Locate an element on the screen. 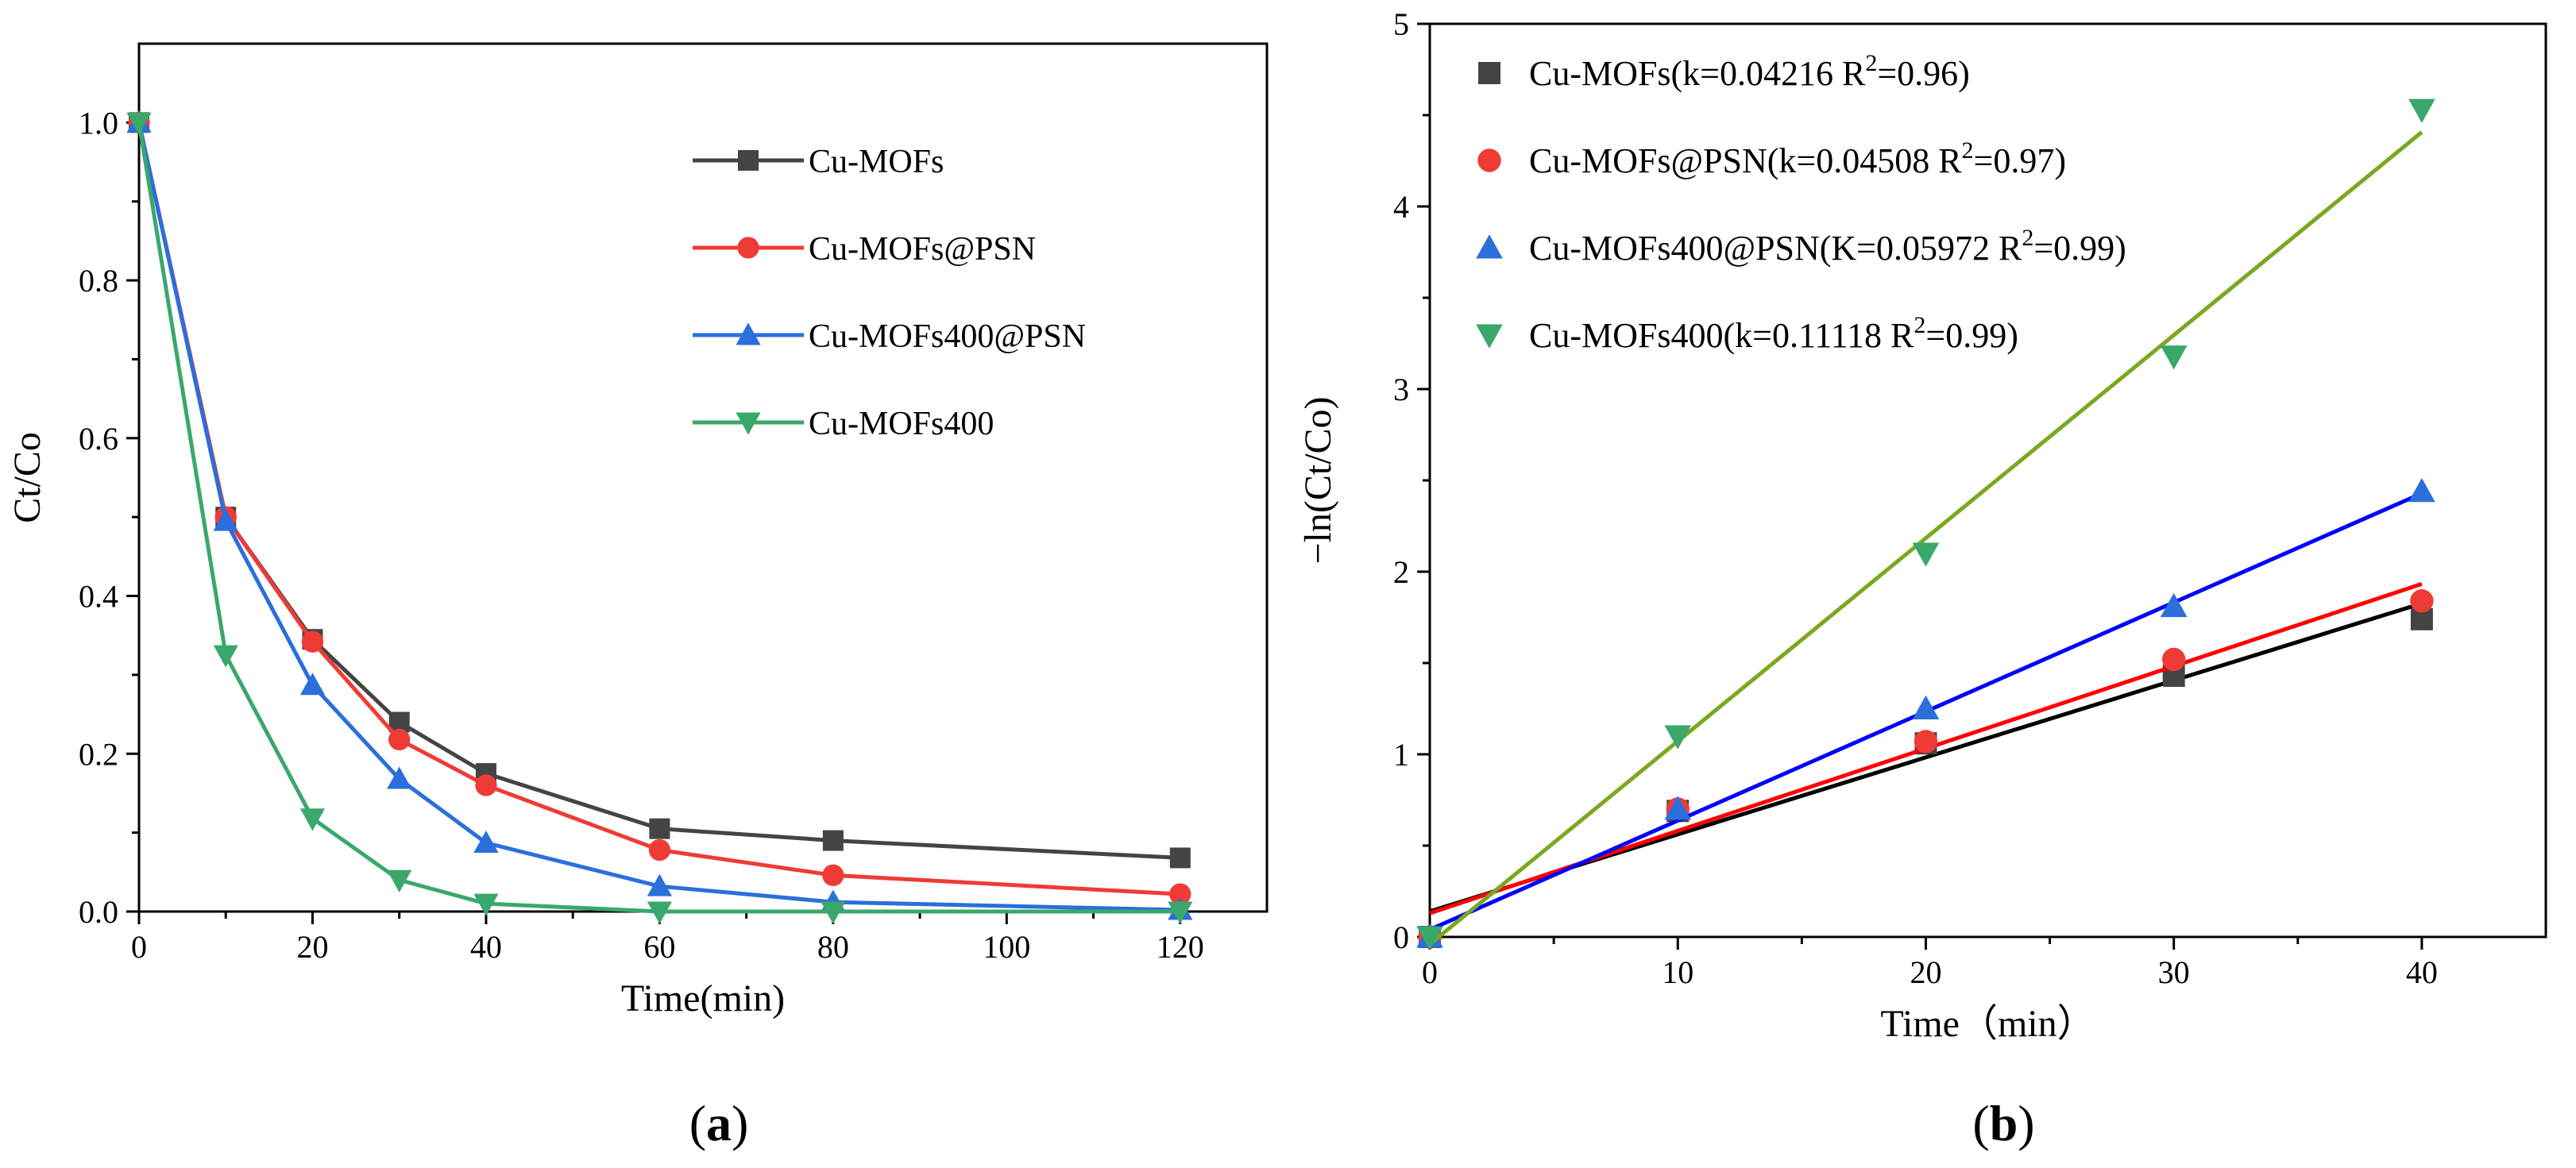 The image size is (2576, 1168). y-axis-title: Ct/Co is located at coordinates (27, 477).